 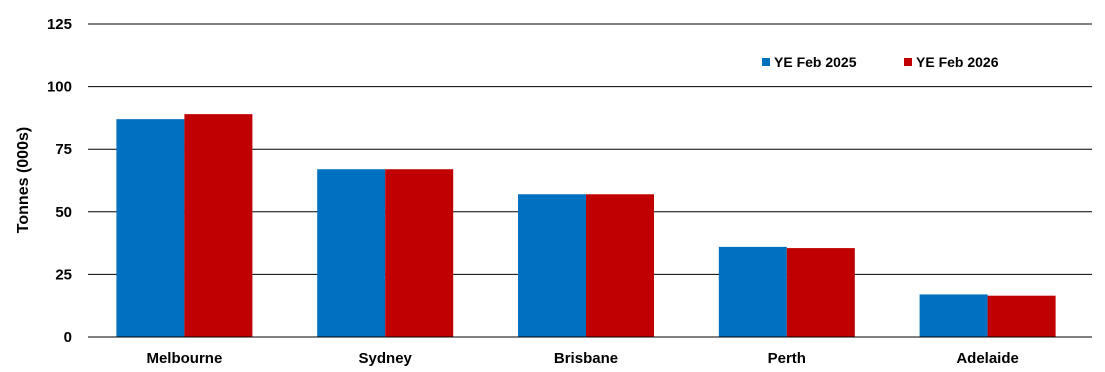 What do you see at coordinates (63, 274) in the screenshot?
I see `y-tick-label: 25` at bounding box center [63, 274].